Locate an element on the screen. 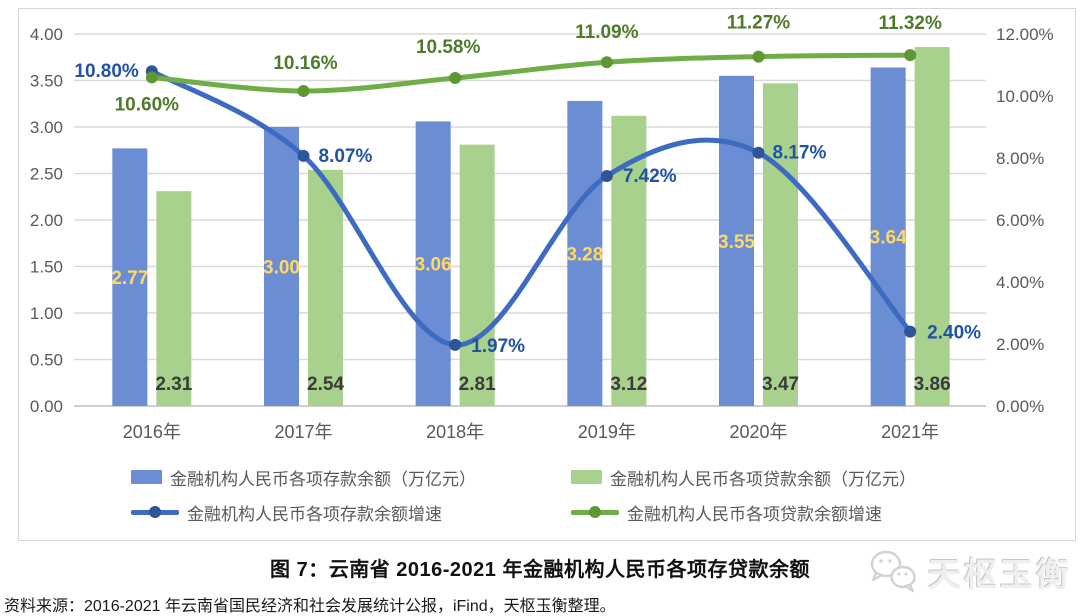 The image size is (1080, 616). svg-text: 4.00% is located at coordinates (1020, 282).